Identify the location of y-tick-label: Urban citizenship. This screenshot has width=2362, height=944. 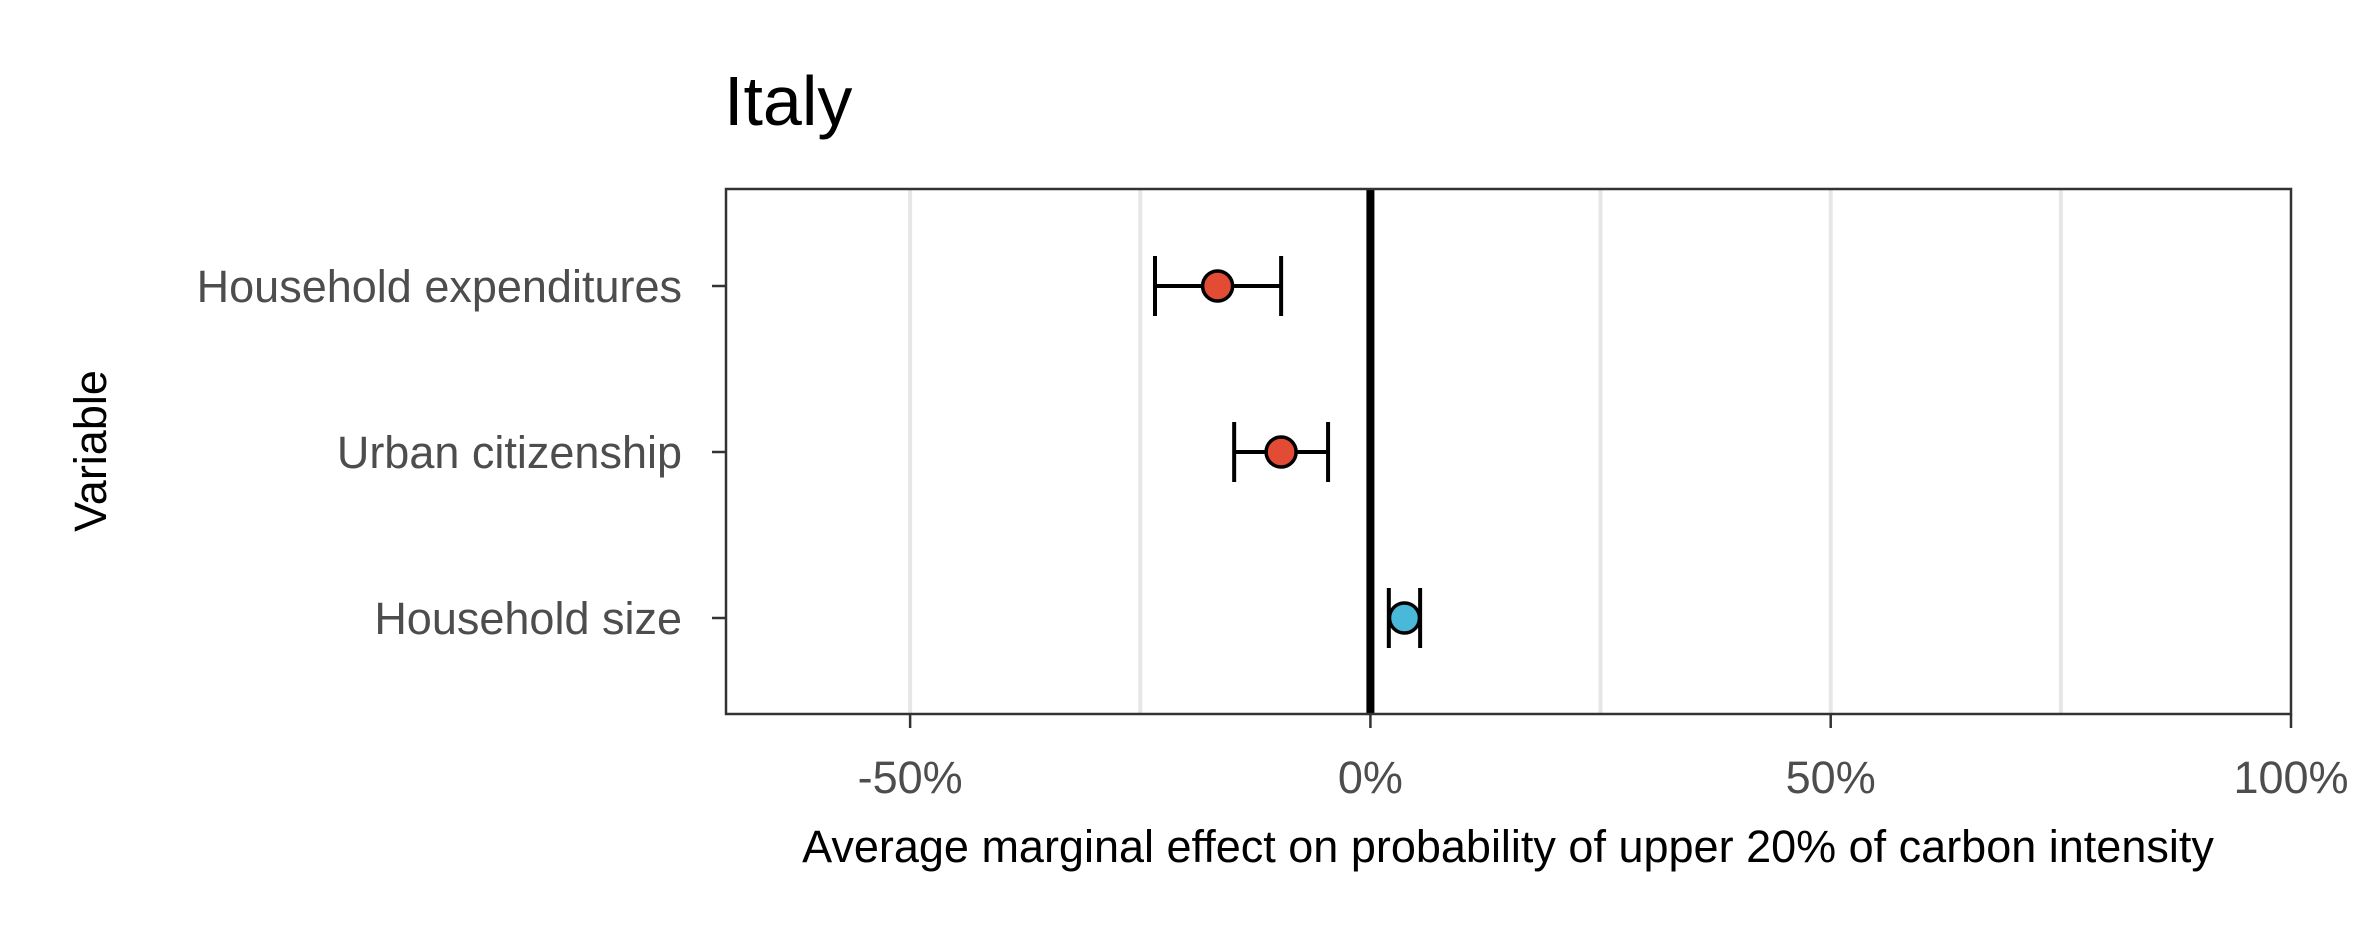
(509, 452).